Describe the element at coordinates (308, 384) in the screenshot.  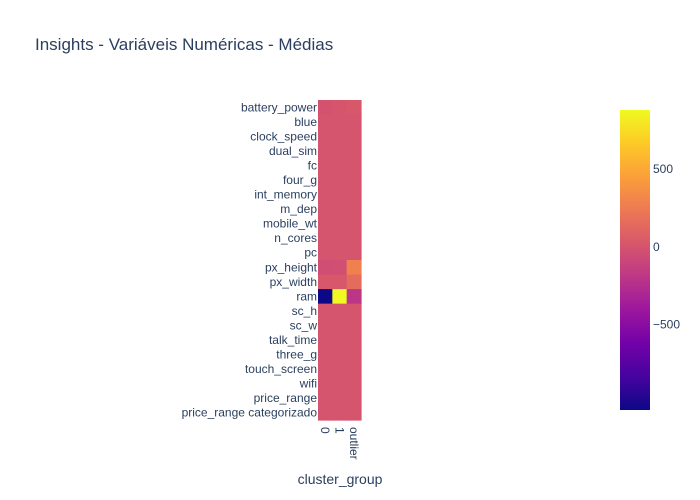
I see `y-tick-label: wifi` at that location.